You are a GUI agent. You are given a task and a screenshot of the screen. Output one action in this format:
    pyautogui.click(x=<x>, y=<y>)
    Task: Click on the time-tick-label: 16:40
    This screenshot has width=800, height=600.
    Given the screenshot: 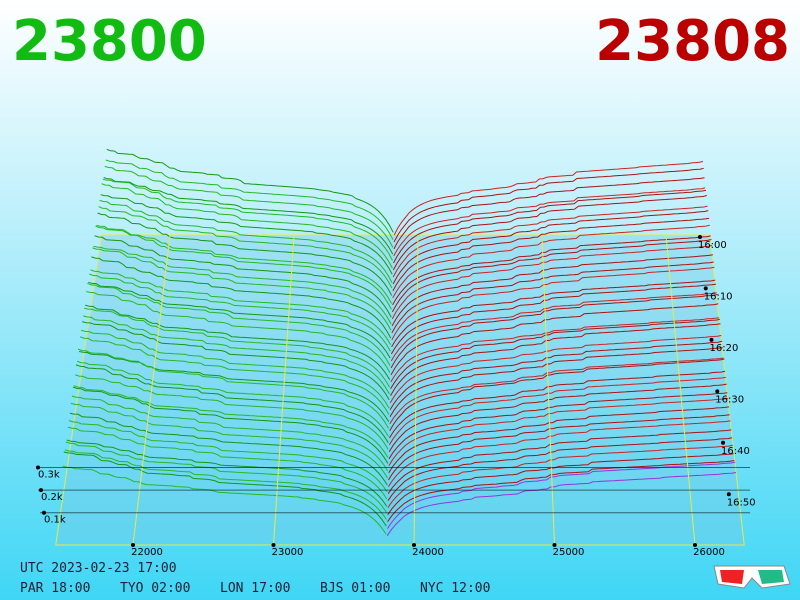 What is the action you would take?
    pyautogui.click(x=735, y=451)
    